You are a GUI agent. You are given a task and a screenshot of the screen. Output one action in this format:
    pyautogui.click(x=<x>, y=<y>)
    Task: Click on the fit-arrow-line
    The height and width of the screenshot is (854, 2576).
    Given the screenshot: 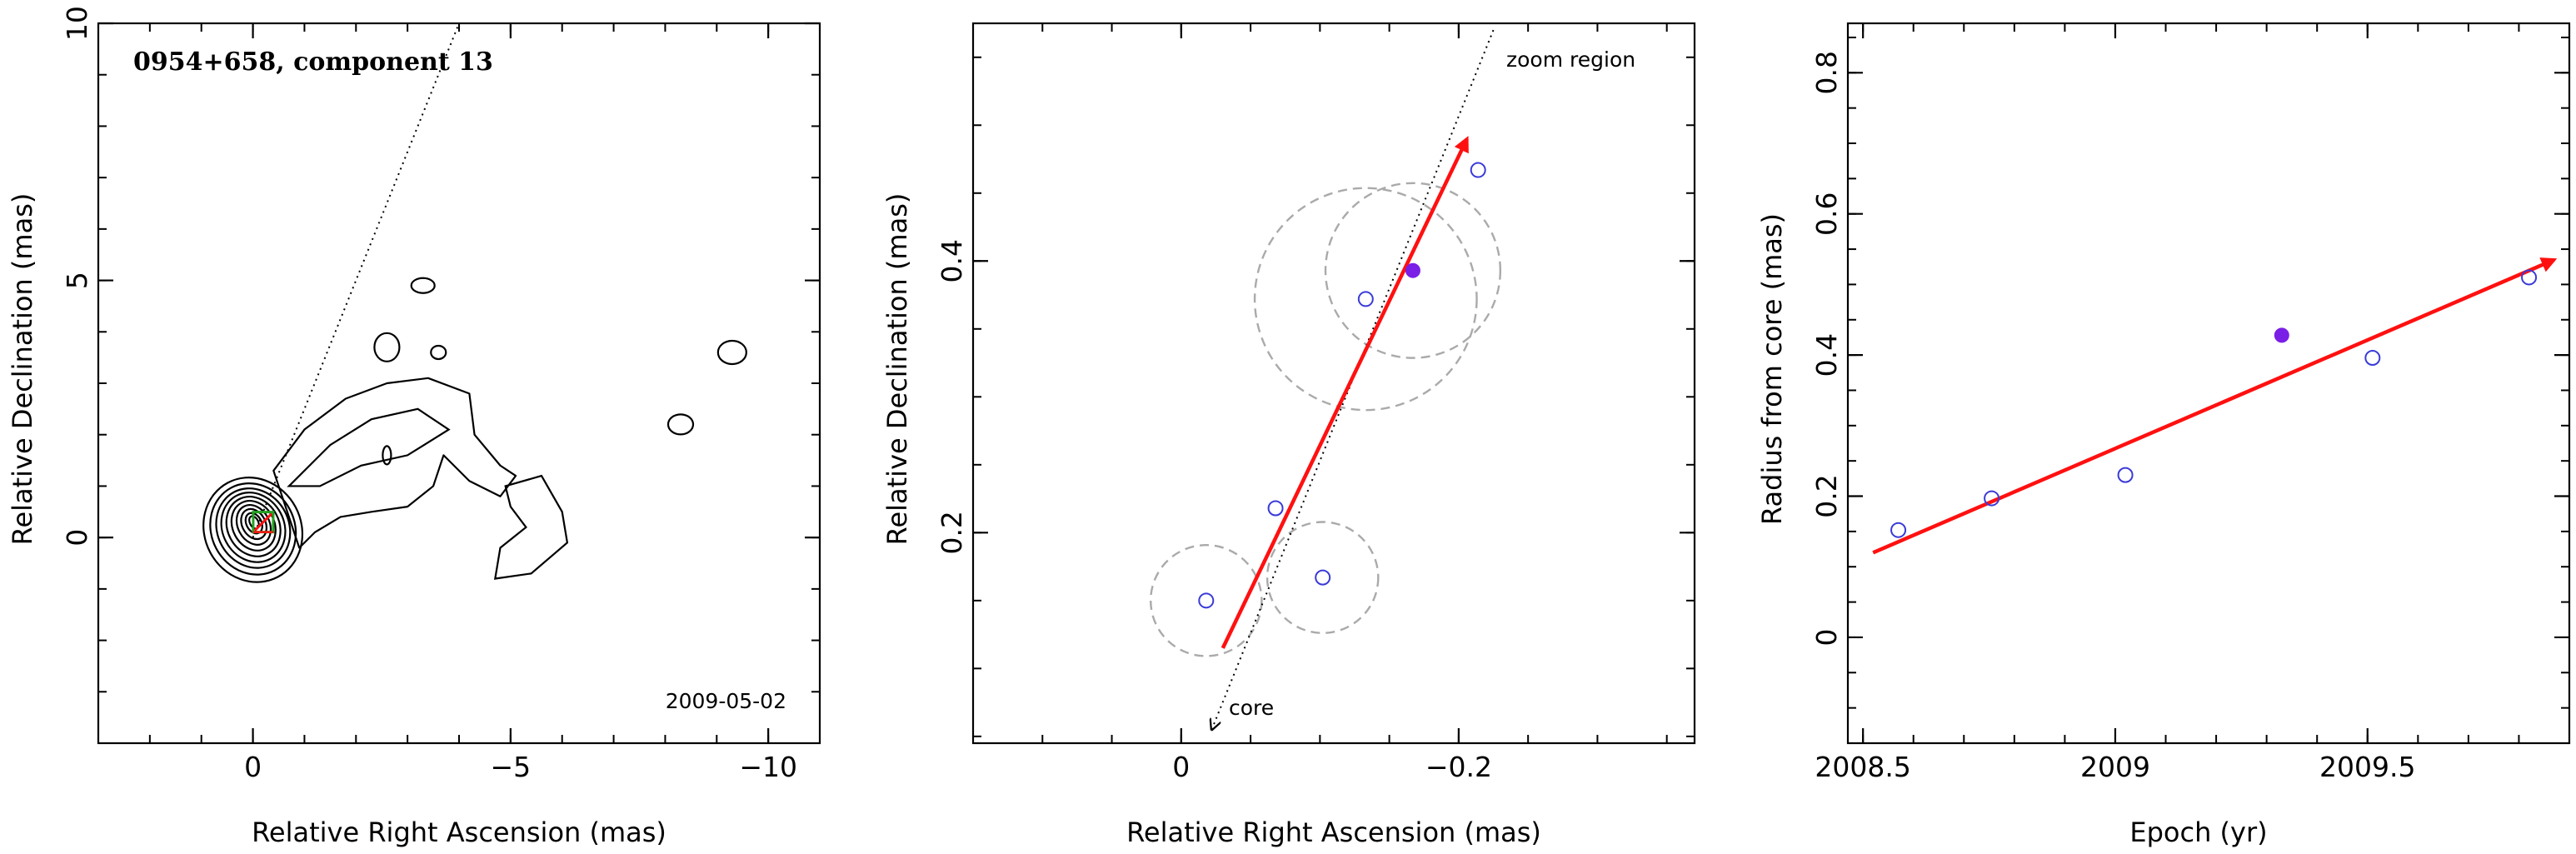 What is the action you would take?
    pyautogui.click(x=2215, y=406)
    